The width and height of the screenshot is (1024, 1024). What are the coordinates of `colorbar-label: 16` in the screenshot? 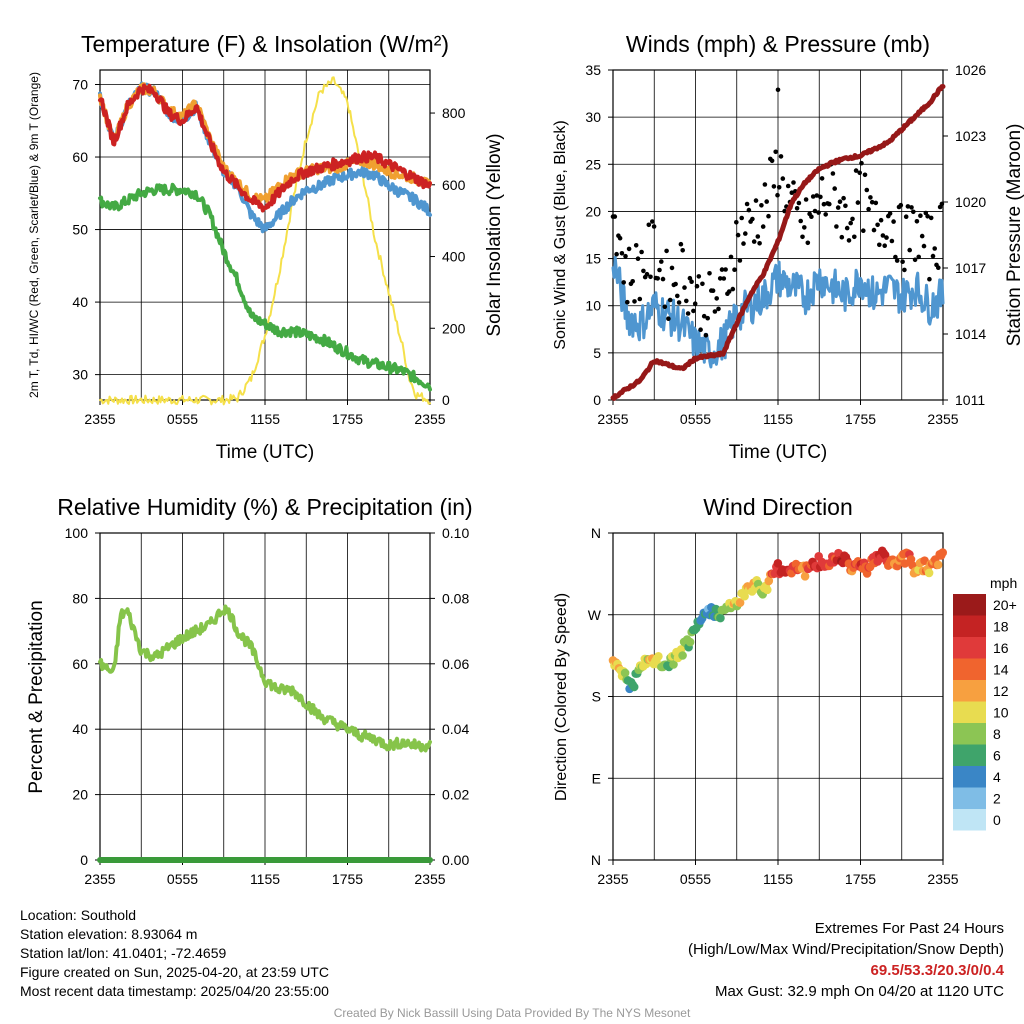 It's located at (1001, 648).